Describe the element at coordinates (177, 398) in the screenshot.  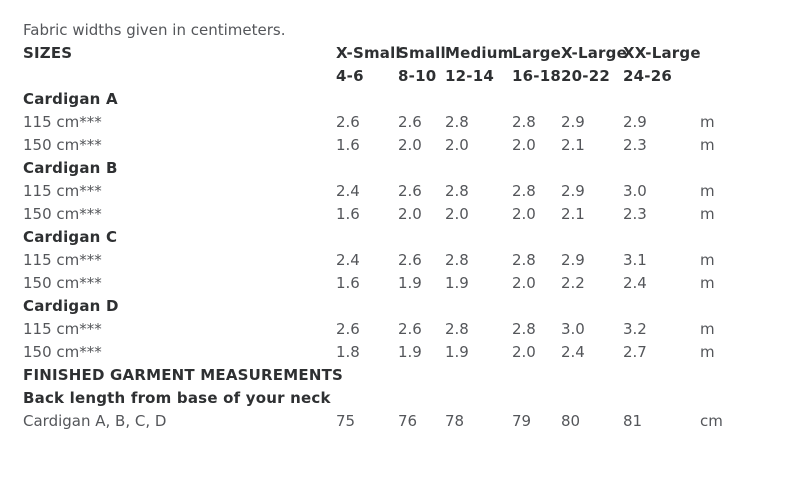
I see `back-length-heading: Back length from base of your neck` at that location.